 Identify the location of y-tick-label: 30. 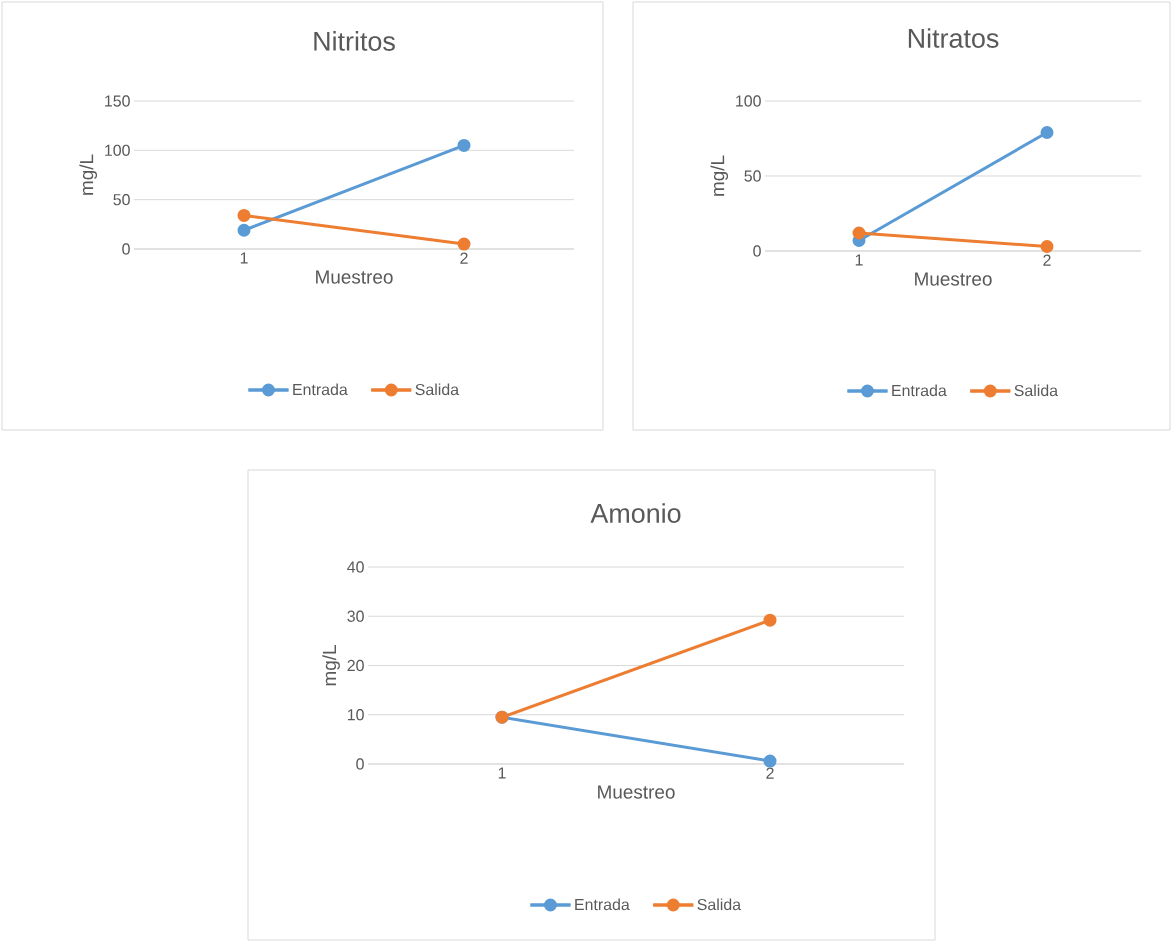
(355, 616).